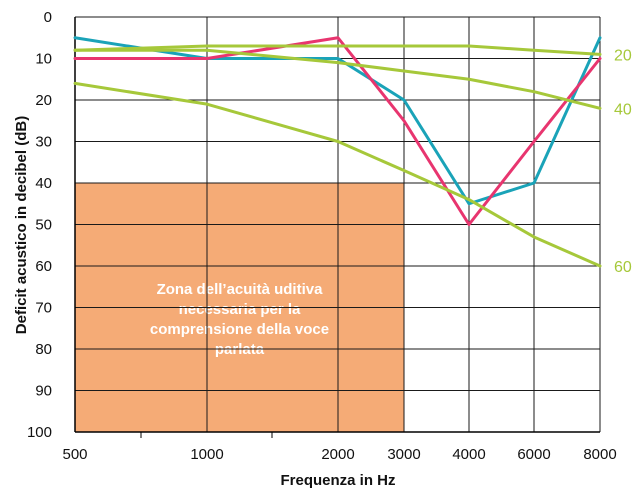 The width and height of the screenshot is (638, 491). What do you see at coordinates (623, 109) in the screenshot?
I see `curve-label-40: 40` at bounding box center [623, 109].